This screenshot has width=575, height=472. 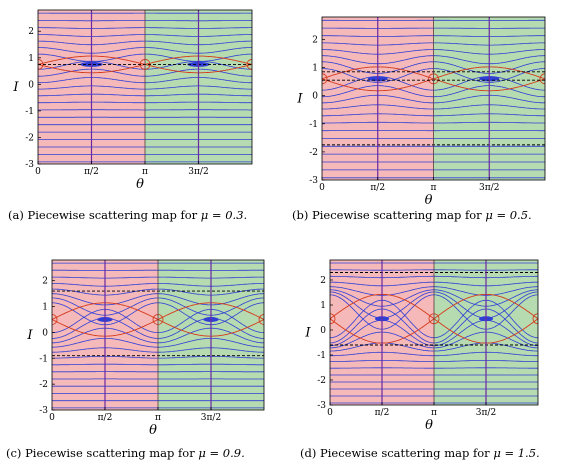 What do you see at coordinates (221, 453) in the screenshot?
I see `caption-c-mu: μ = 0.9.` at bounding box center [221, 453].